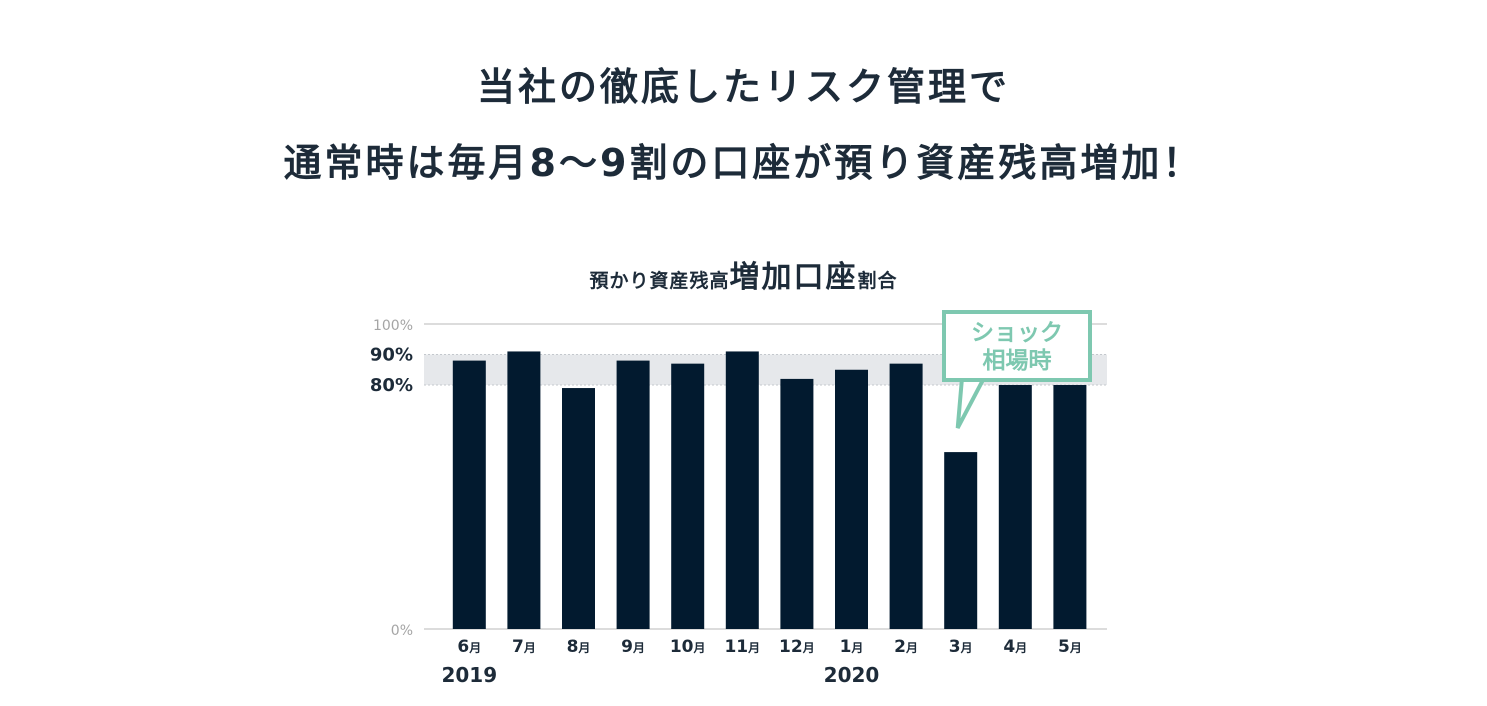  What do you see at coordinates (961, 647) in the screenshot?
I see `x-tick-label: 3月` at bounding box center [961, 647].